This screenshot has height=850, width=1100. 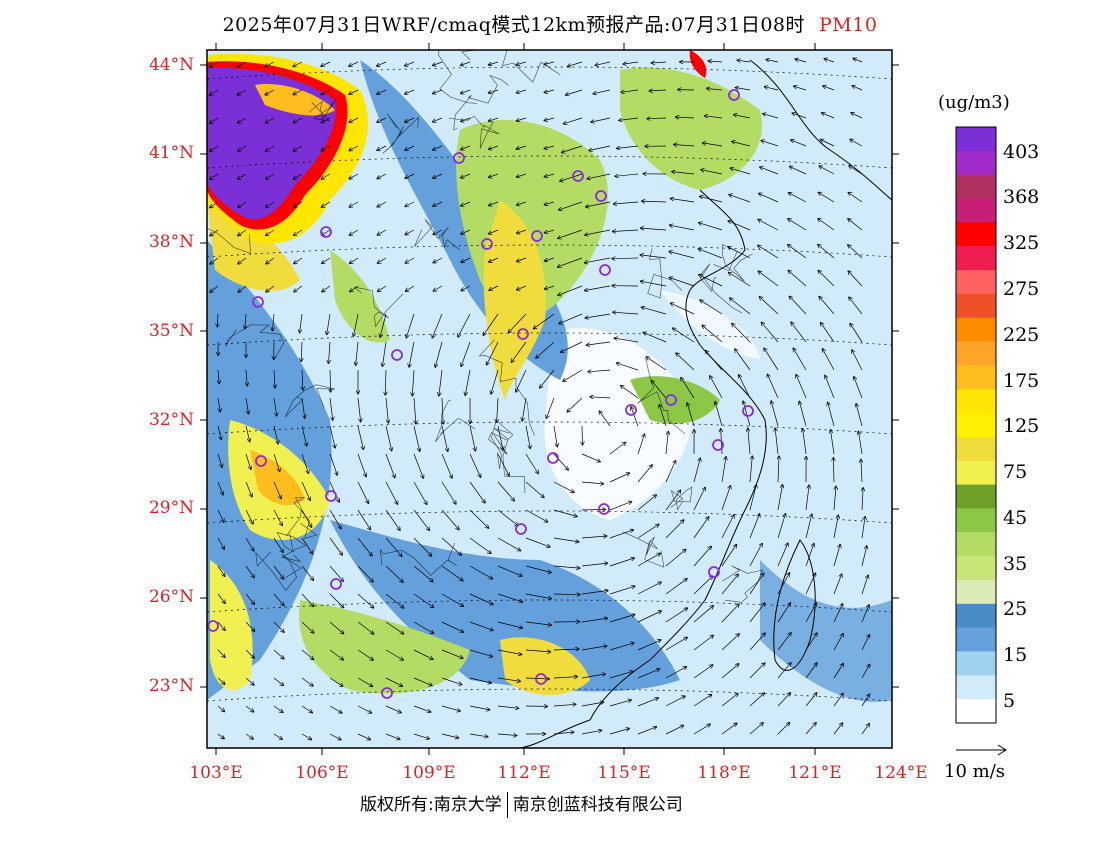 What do you see at coordinates (624, 773) in the screenshot?
I see `lon-label: 115°E` at bounding box center [624, 773].